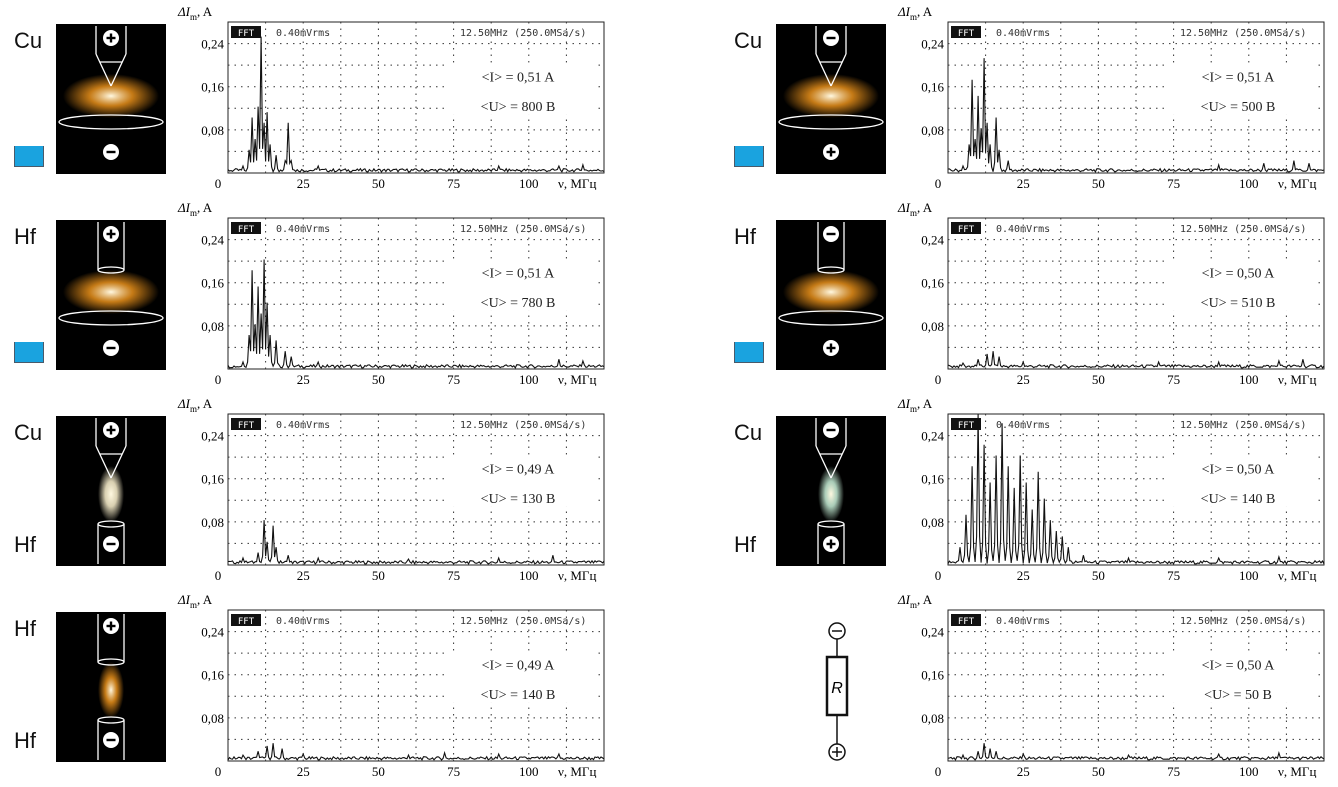  I want to click on mean-current-annotation: <I> = 0,49 A, so click(519, 665).